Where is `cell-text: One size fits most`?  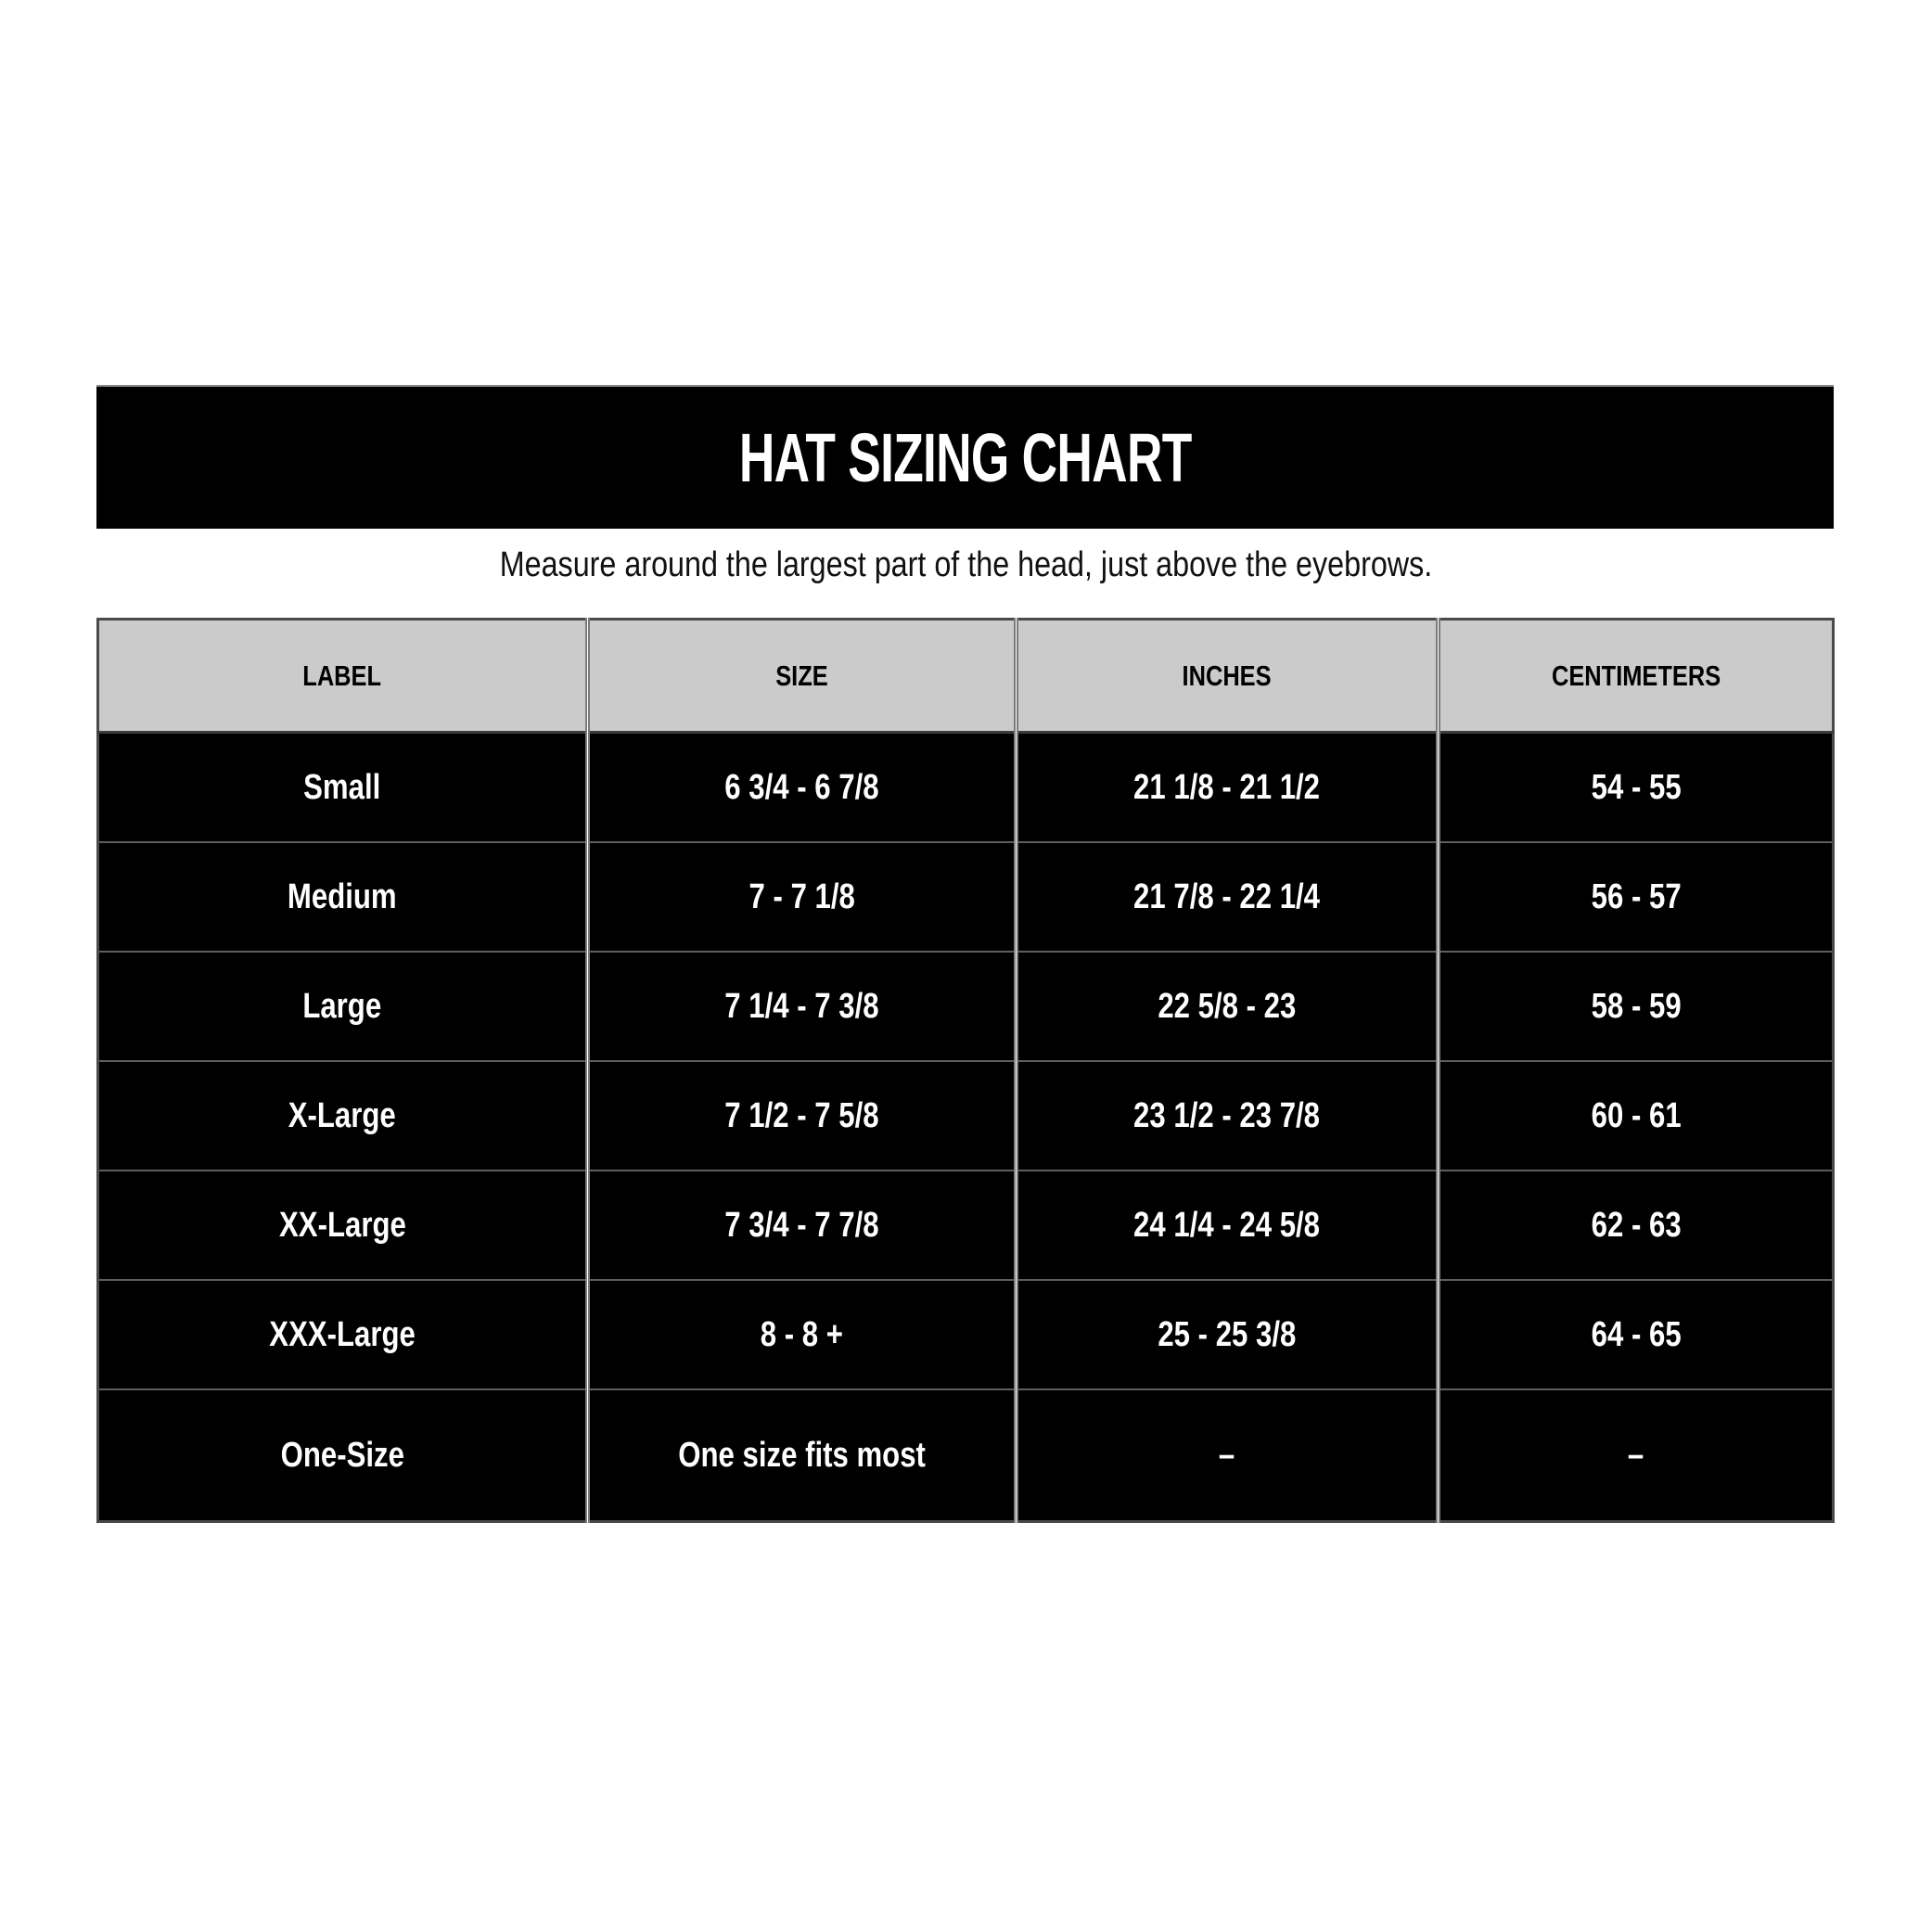 cell-text: One size fits most is located at coordinates (802, 1455).